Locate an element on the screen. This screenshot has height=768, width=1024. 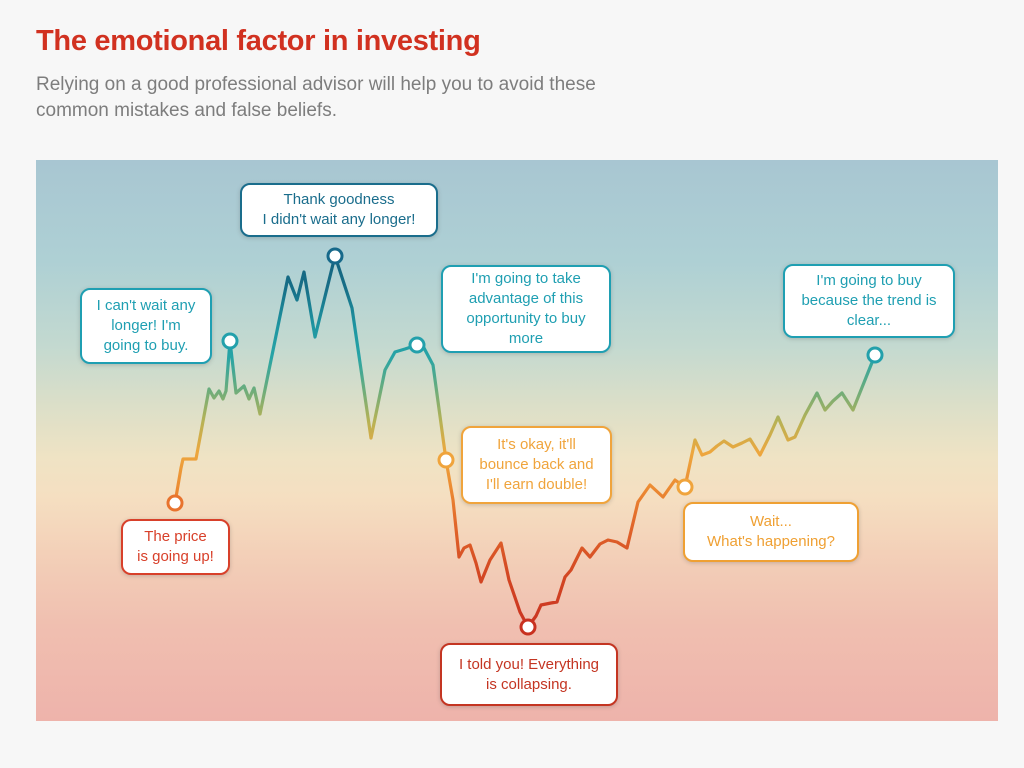
speech-bubble-wait-whats-happening: Wait... What's happening? is located at coordinates (771, 532).